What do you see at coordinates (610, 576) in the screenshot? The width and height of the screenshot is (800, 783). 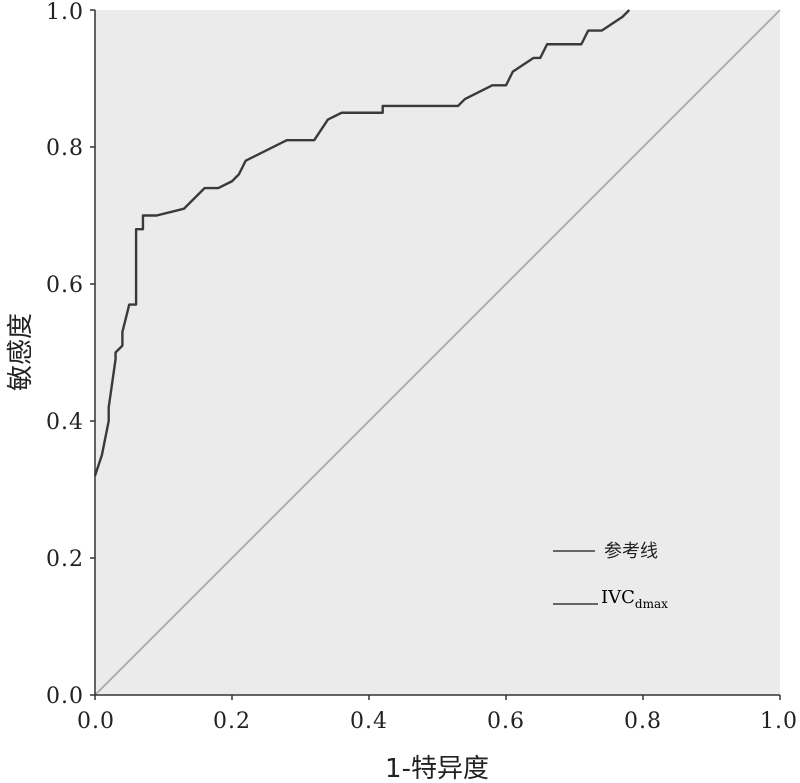 I see `legend: 参考线 IVCdmax` at bounding box center [610, 576].